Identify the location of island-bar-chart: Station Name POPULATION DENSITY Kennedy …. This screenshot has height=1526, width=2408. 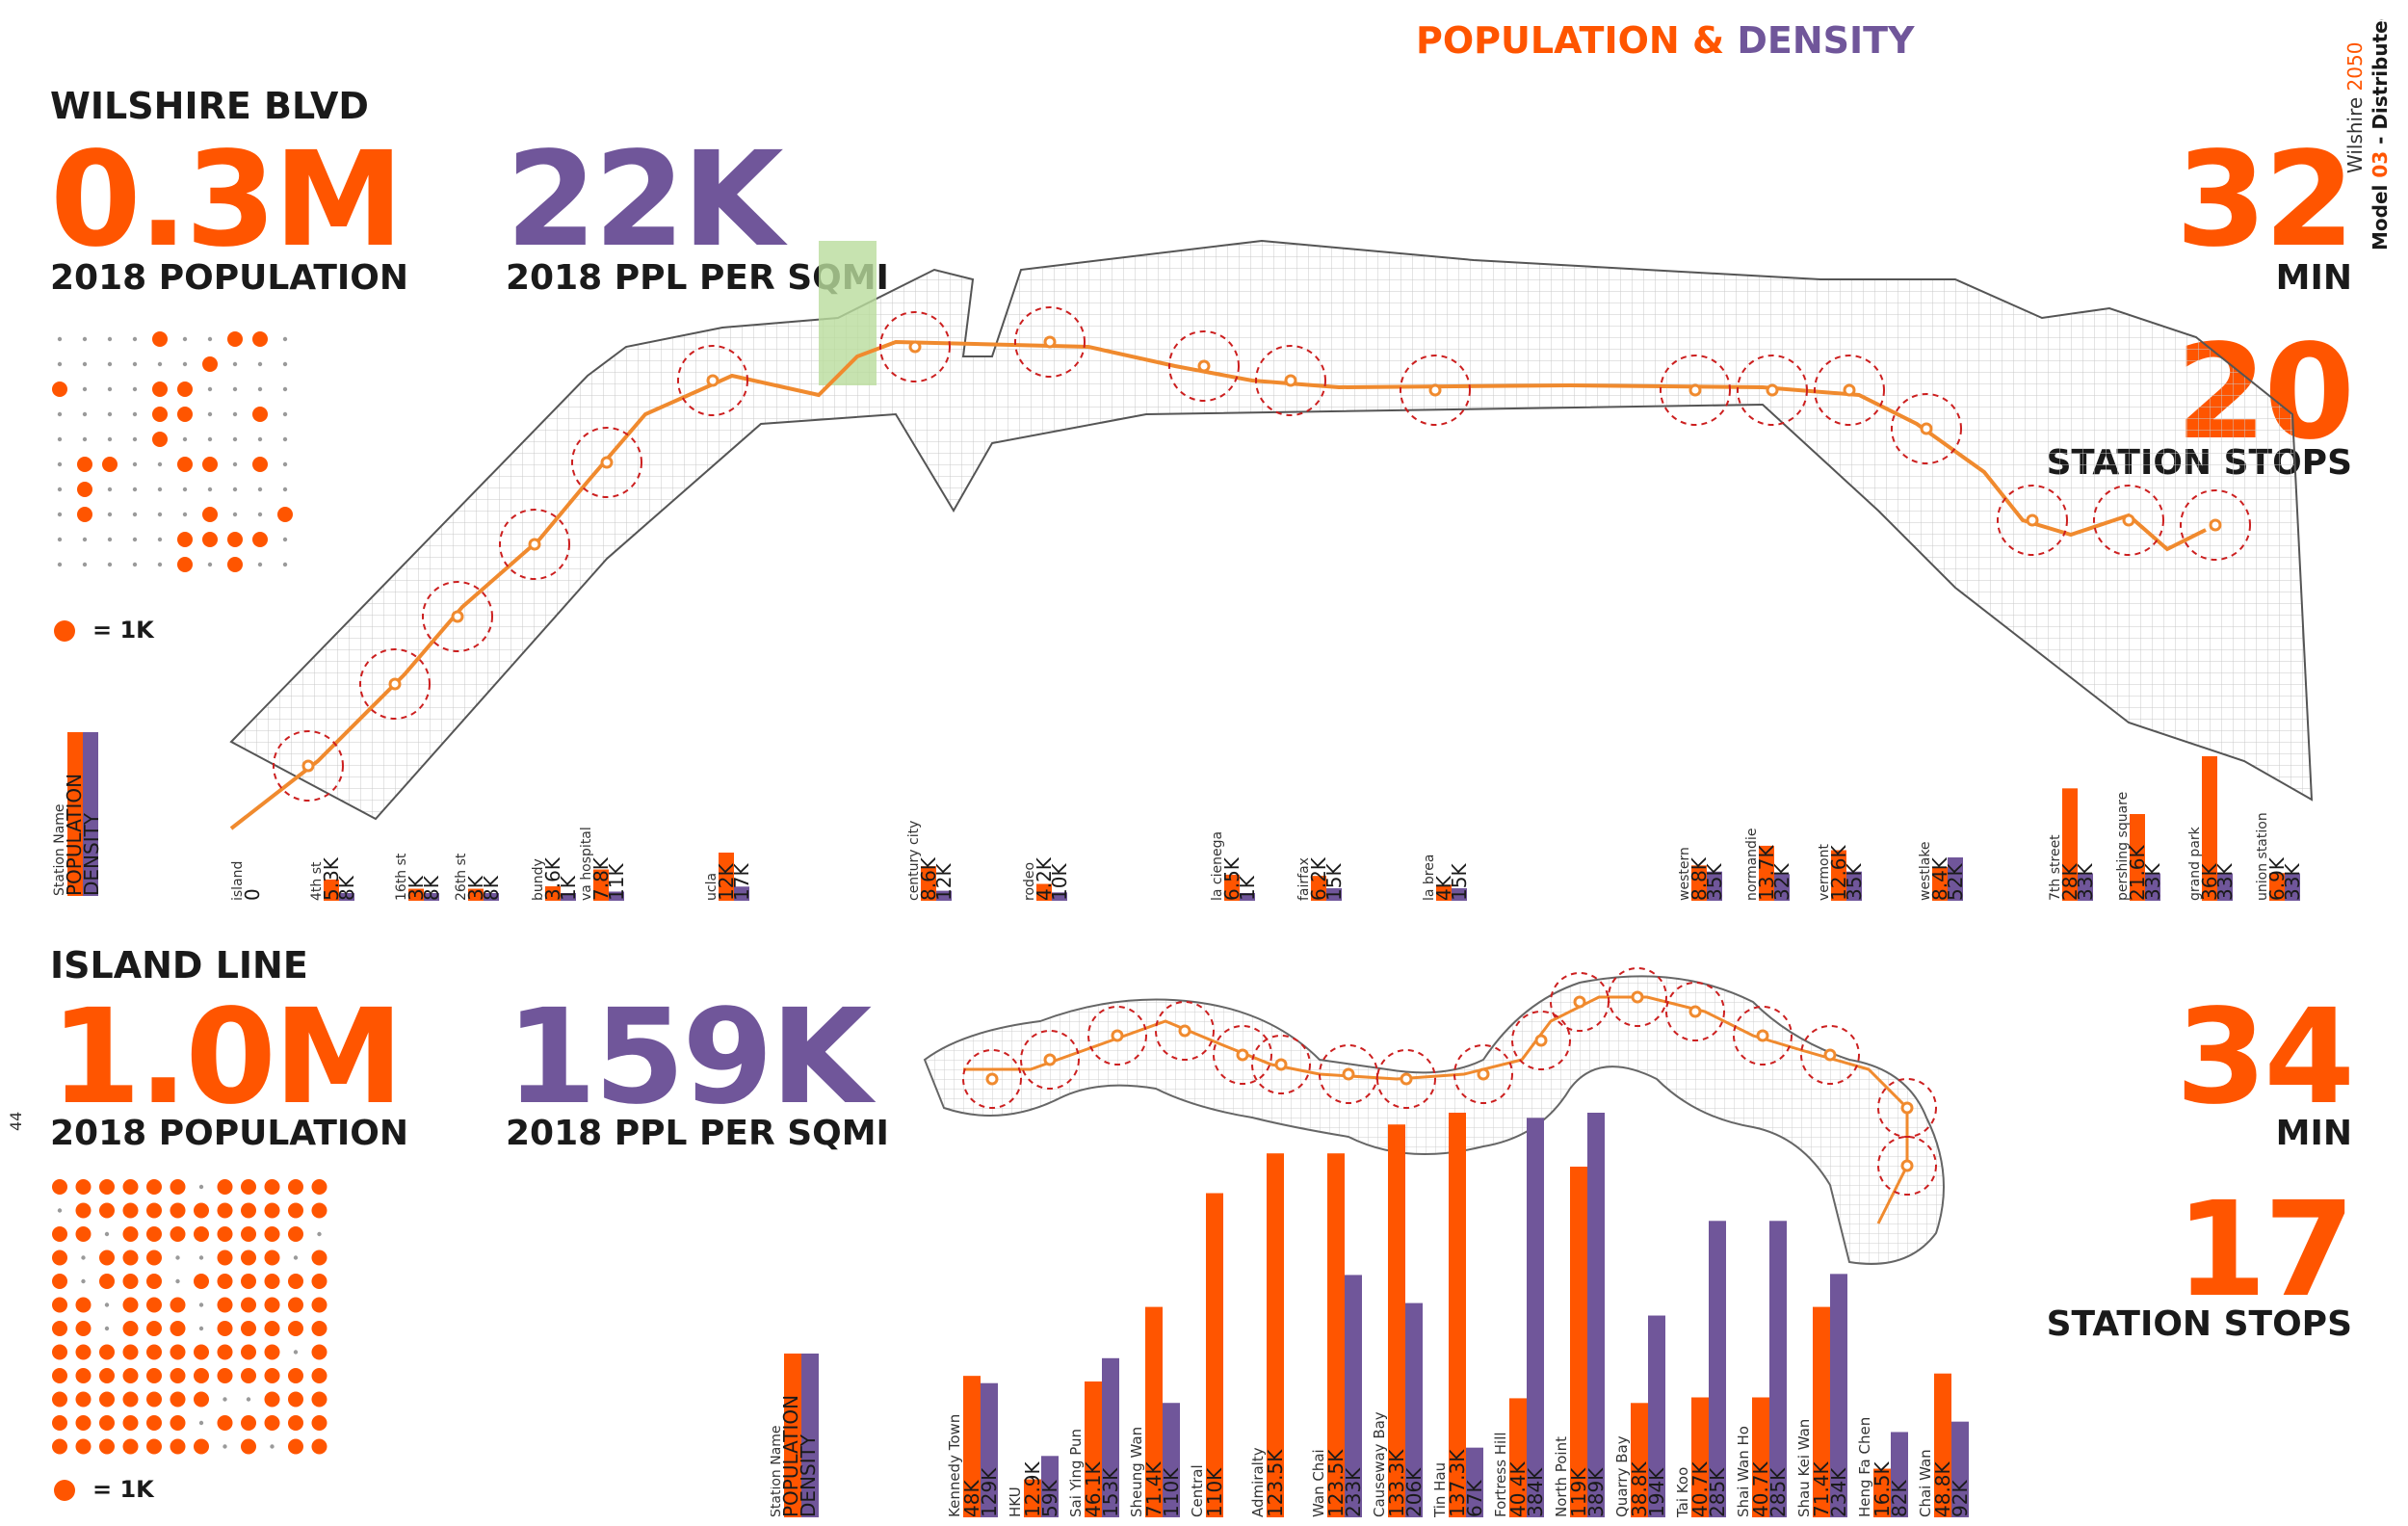
(1371, 1315).